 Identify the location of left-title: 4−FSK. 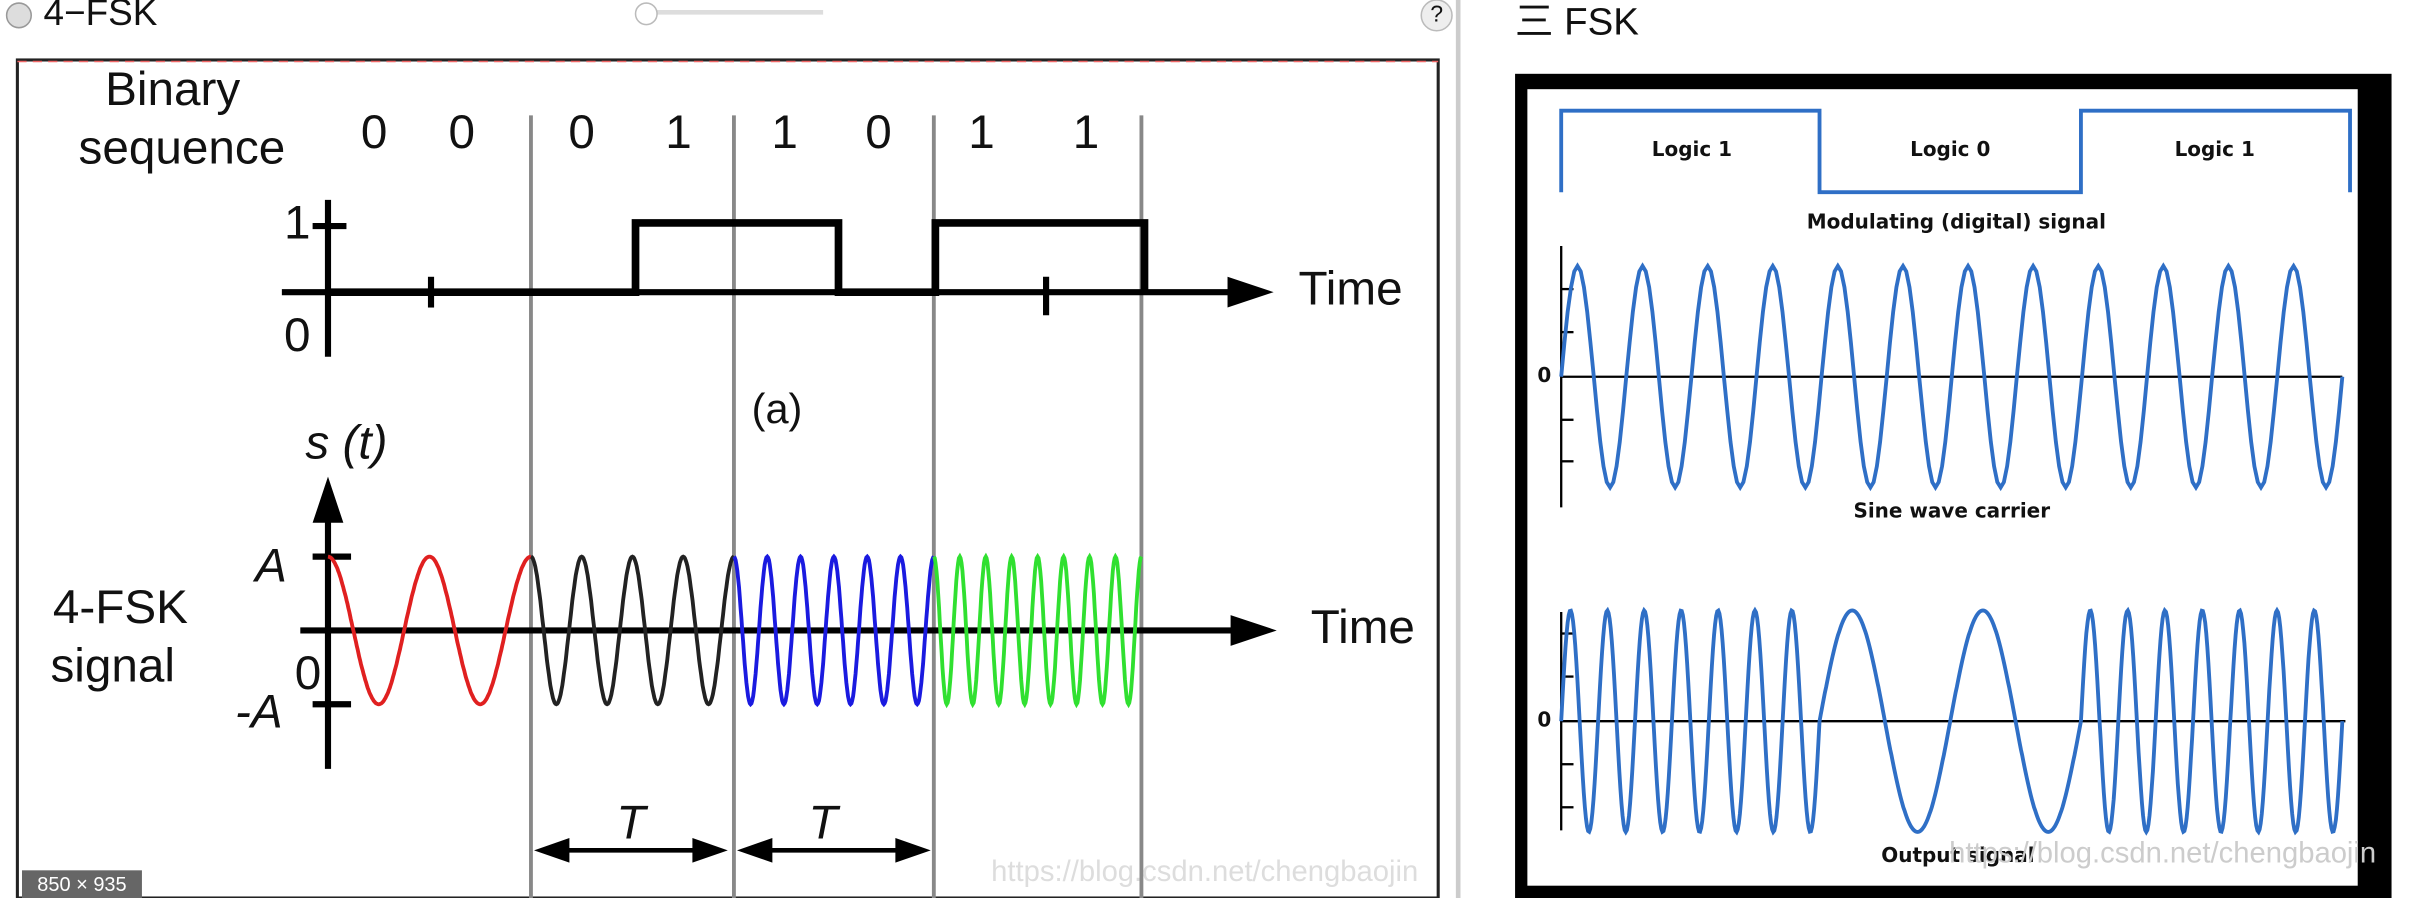
(101, 16).